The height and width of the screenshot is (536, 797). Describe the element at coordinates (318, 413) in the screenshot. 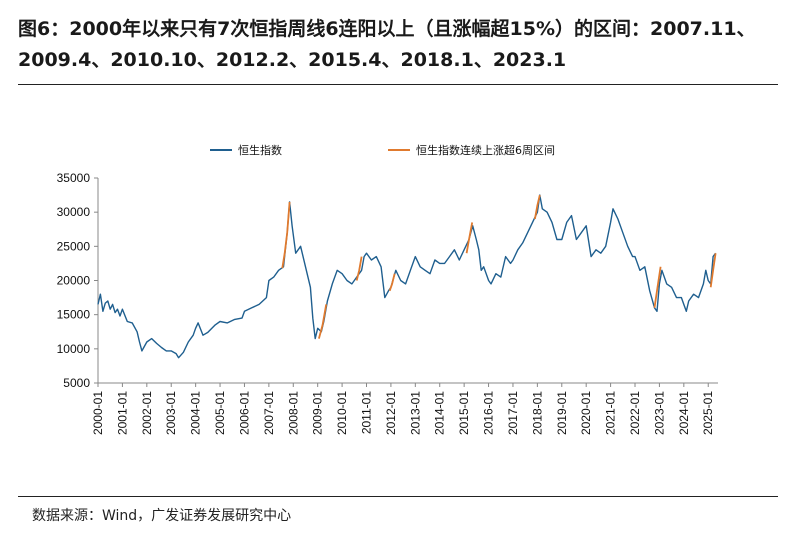

I see `x-tick-label: 2009-01` at that location.